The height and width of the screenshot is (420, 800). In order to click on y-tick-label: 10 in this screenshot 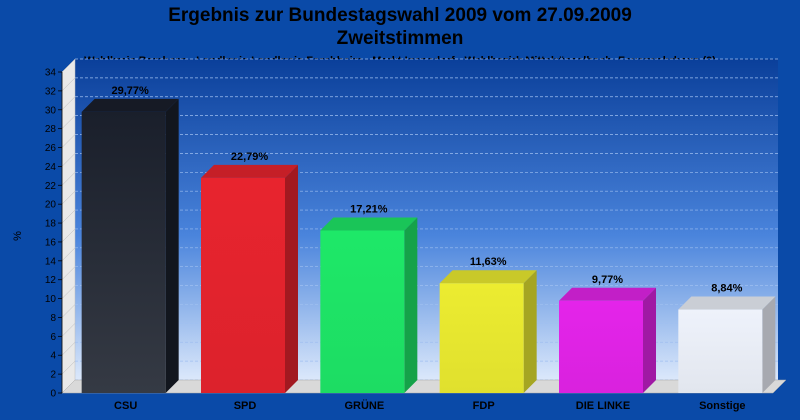, I will do `click(51, 299)`.